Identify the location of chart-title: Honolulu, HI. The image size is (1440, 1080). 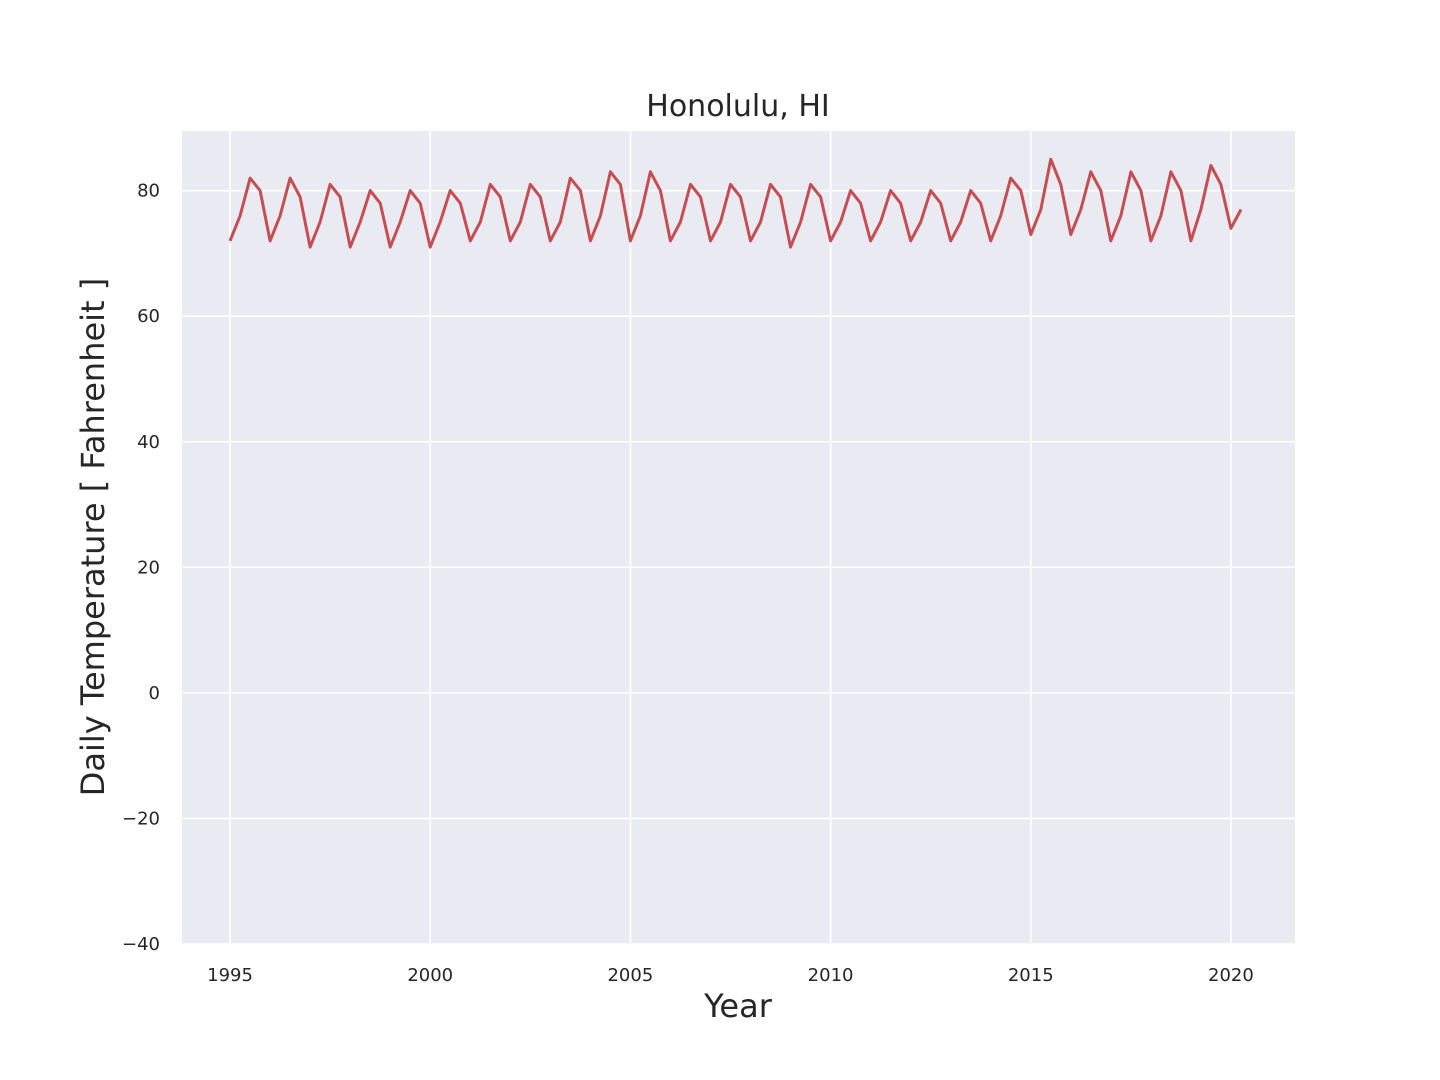
(737, 106).